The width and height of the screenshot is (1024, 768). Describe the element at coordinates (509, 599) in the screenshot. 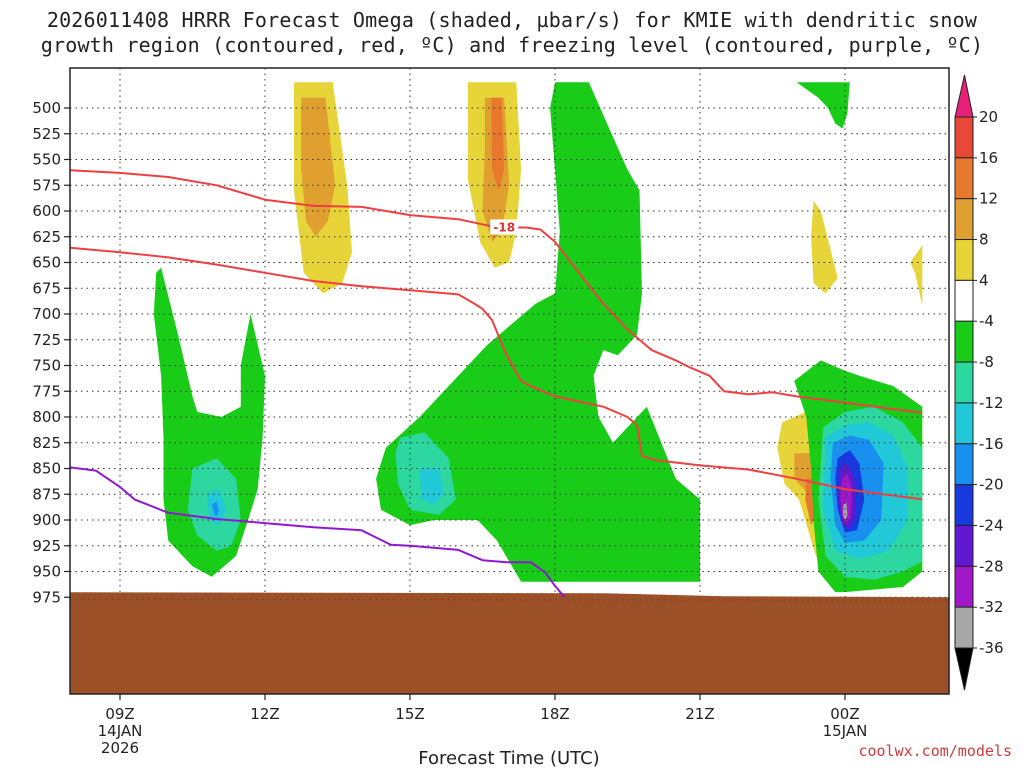

I see `ground-texture` at that location.